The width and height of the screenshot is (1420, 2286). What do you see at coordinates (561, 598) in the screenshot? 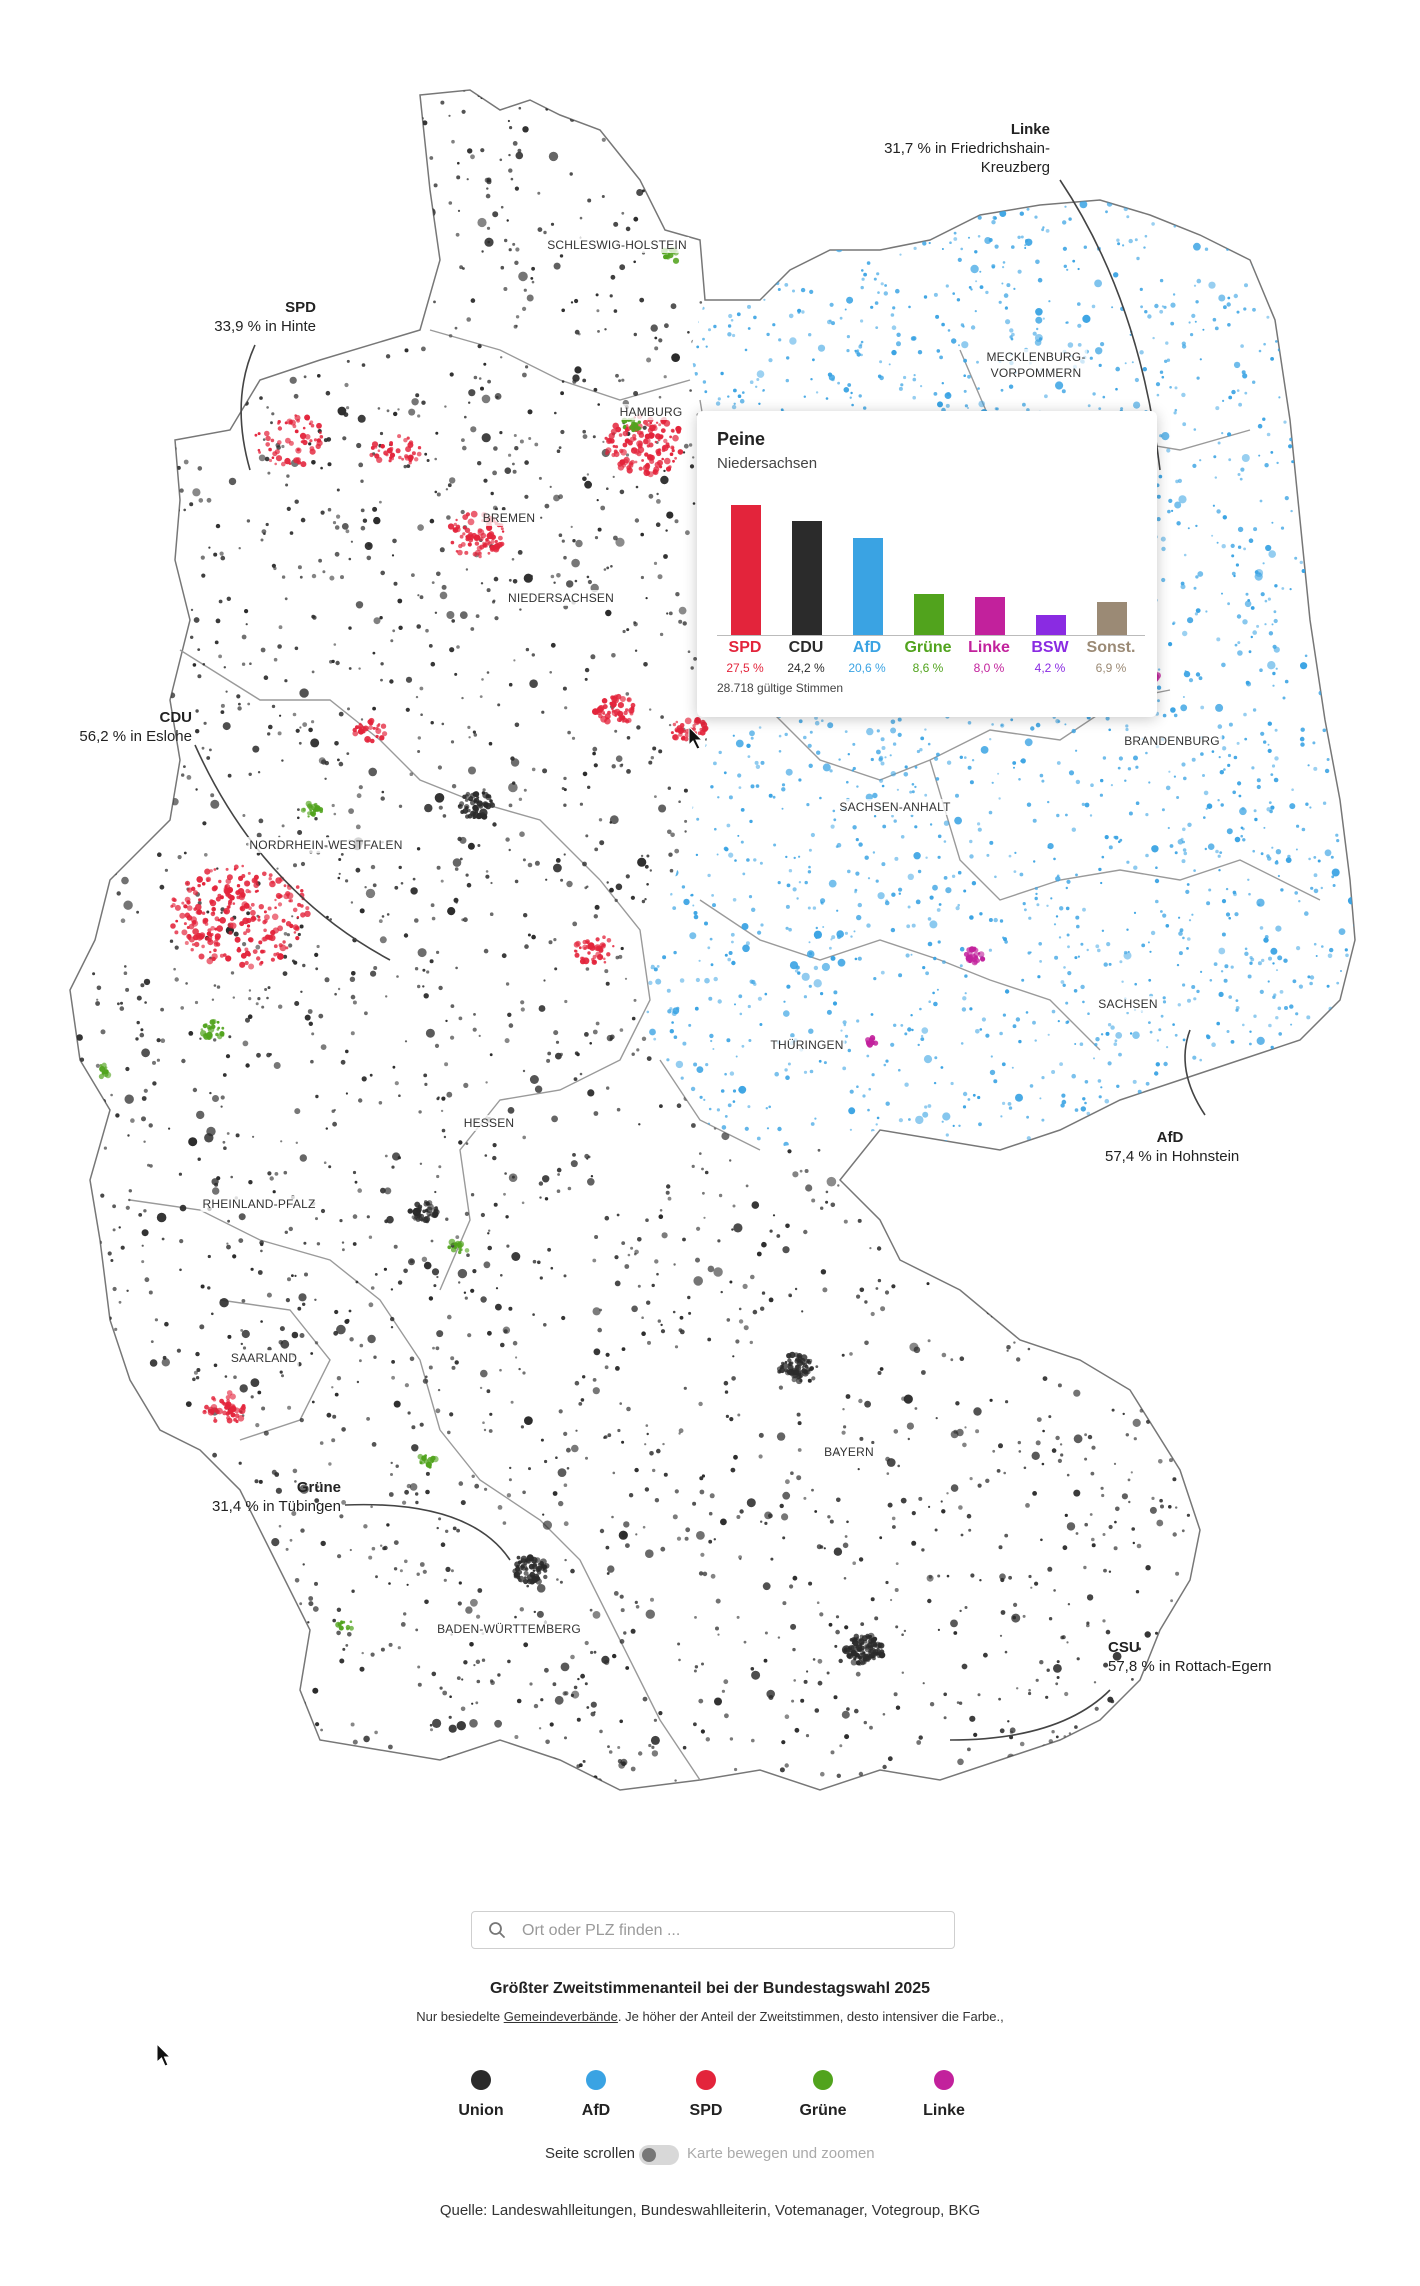
I see `state-label-ni: NIEDERSACHSEN` at bounding box center [561, 598].